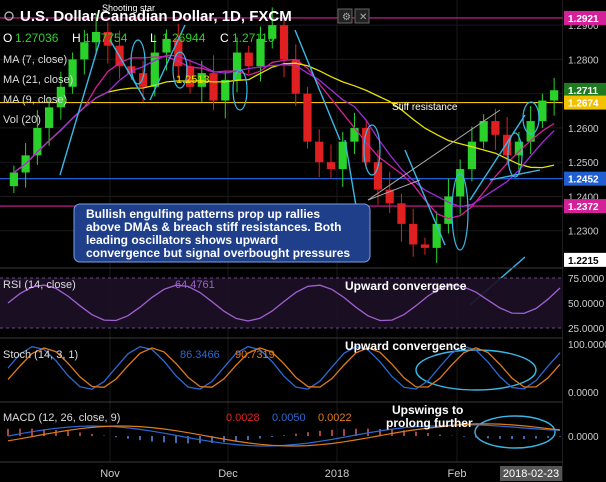 Image resolution: width=606 pixels, height=482 pixels. Describe the element at coordinates (39, 285) in the screenshot. I see `rsi-label: RSI (14, close)` at that location.